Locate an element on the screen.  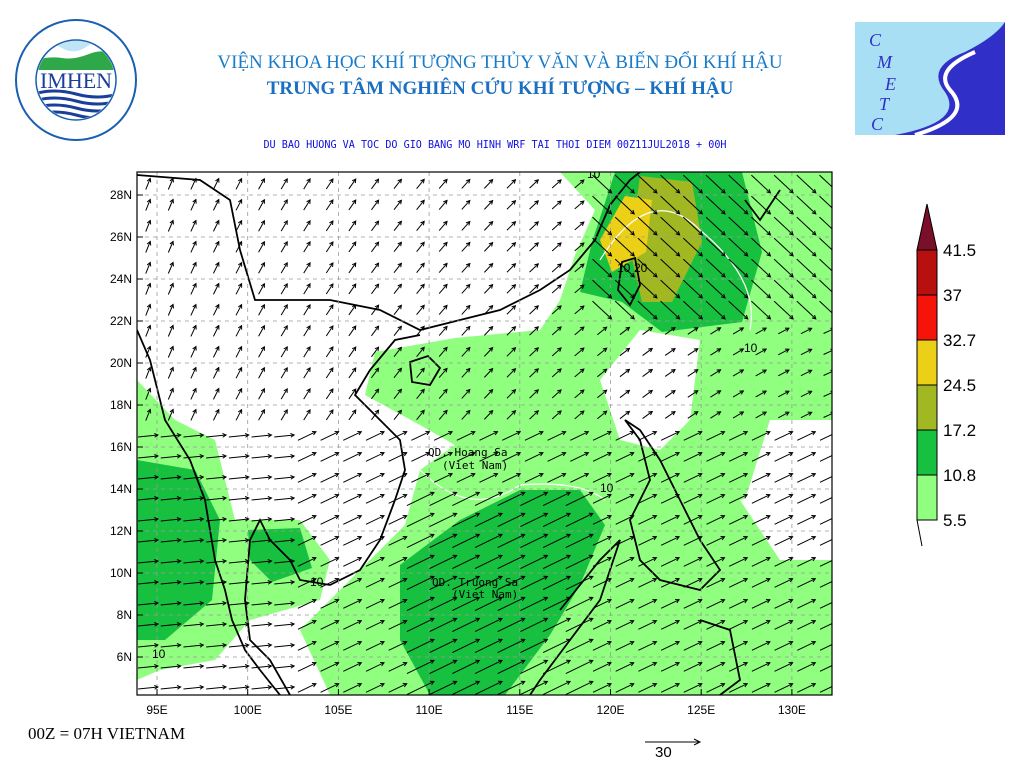
legend-level-label: 41.5 is located at coordinates (959, 250).